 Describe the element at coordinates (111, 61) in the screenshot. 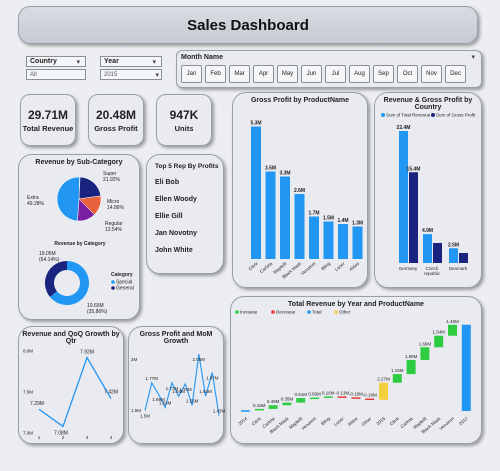

I see `year-label: Year` at that location.